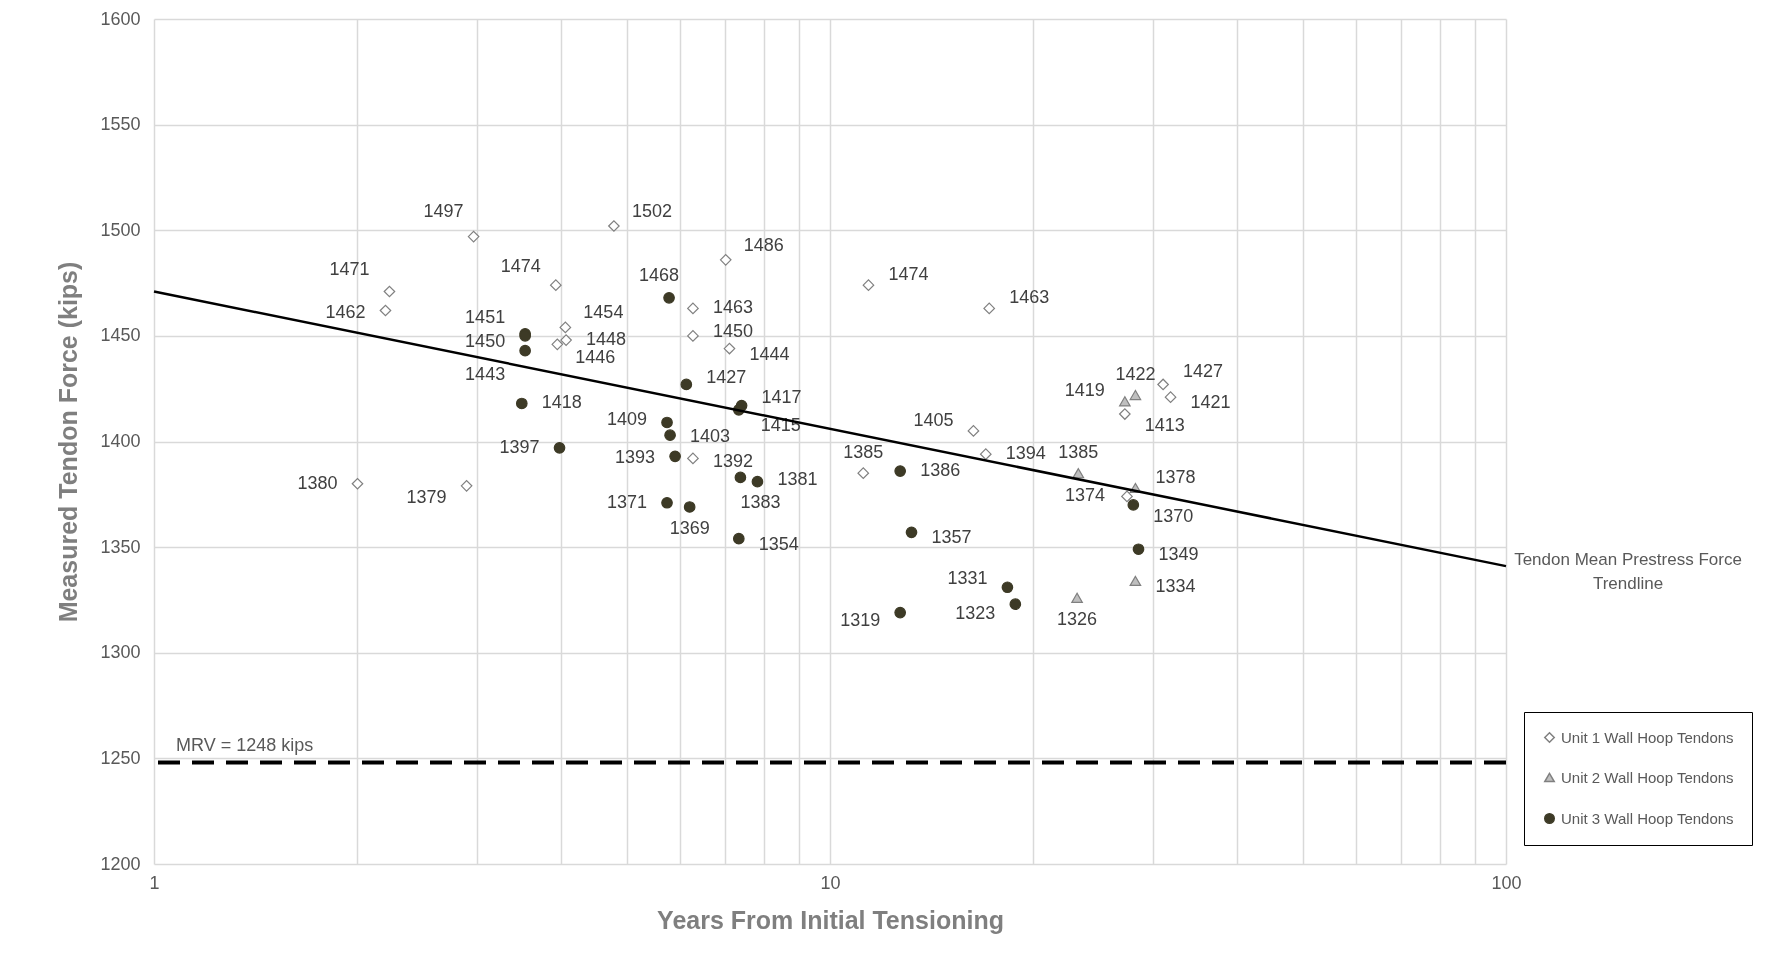 The height and width of the screenshot is (953, 1775). I want to click on data-label: 1392, so click(732, 461).